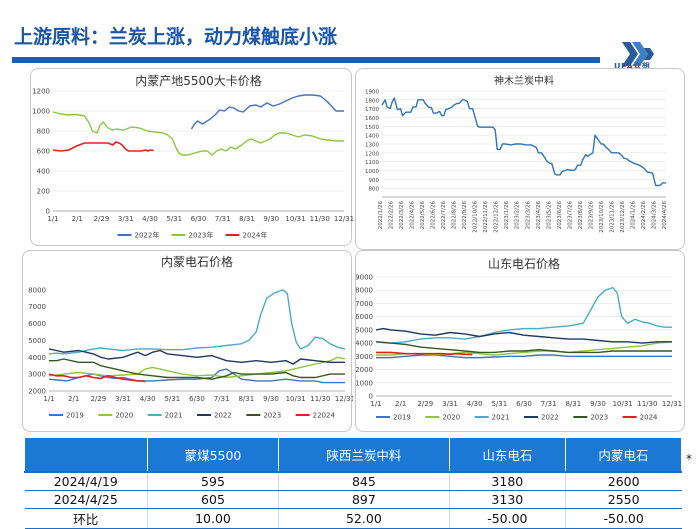 The image size is (700, 529). I want to click on table-cell: 3130, so click(507, 499).